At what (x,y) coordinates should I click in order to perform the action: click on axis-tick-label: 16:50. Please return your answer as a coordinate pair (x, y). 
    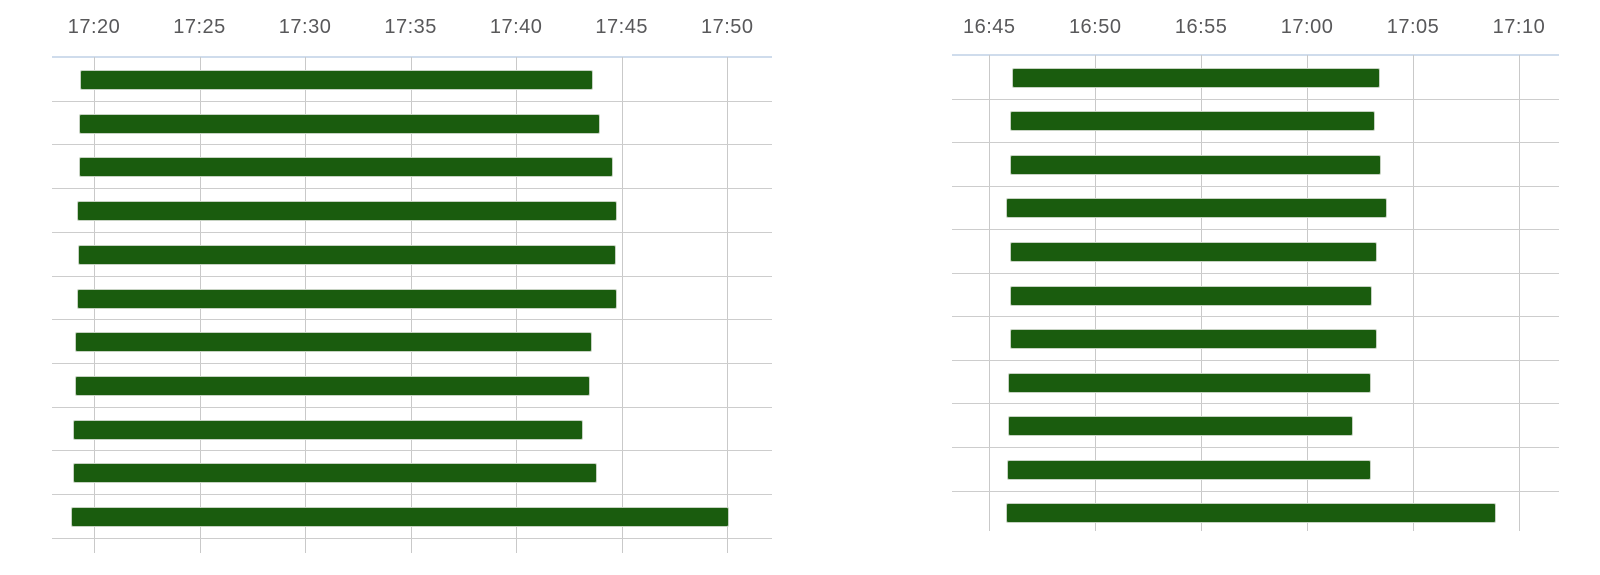
    Looking at the image, I should click on (1095, 27).